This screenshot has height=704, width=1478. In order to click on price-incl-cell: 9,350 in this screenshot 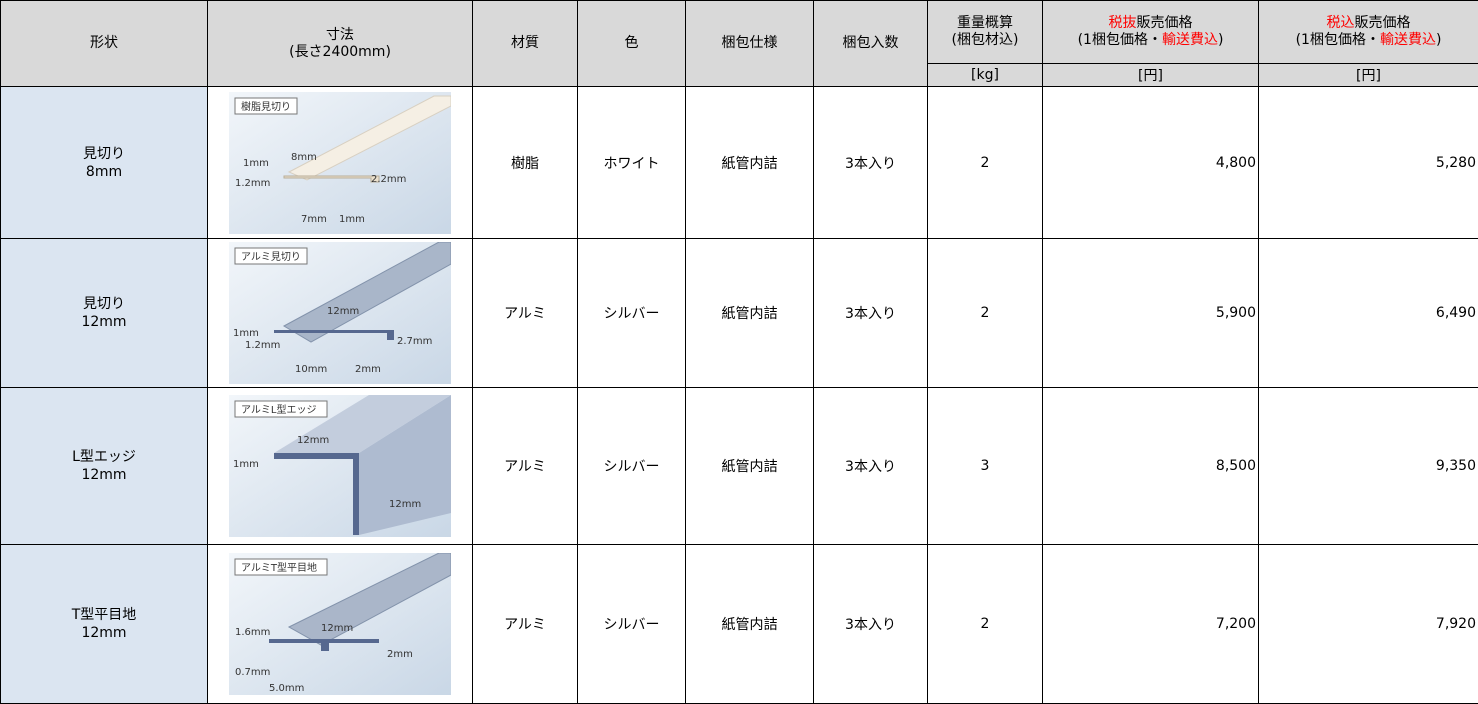, I will do `click(1368, 466)`.